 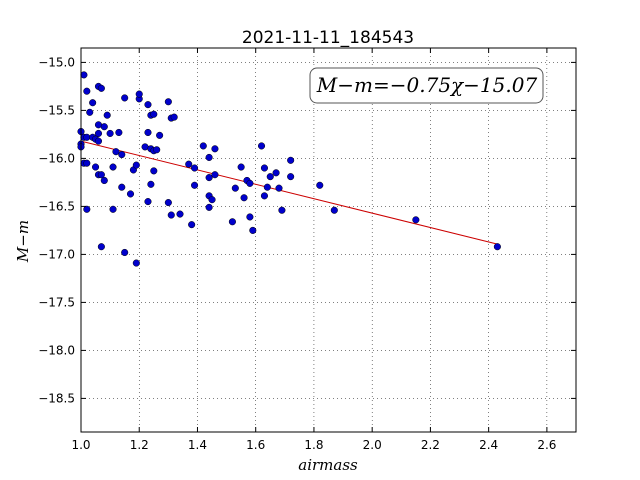 I want to click on y-tick-label: −16.0, so click(x=56, y=158).